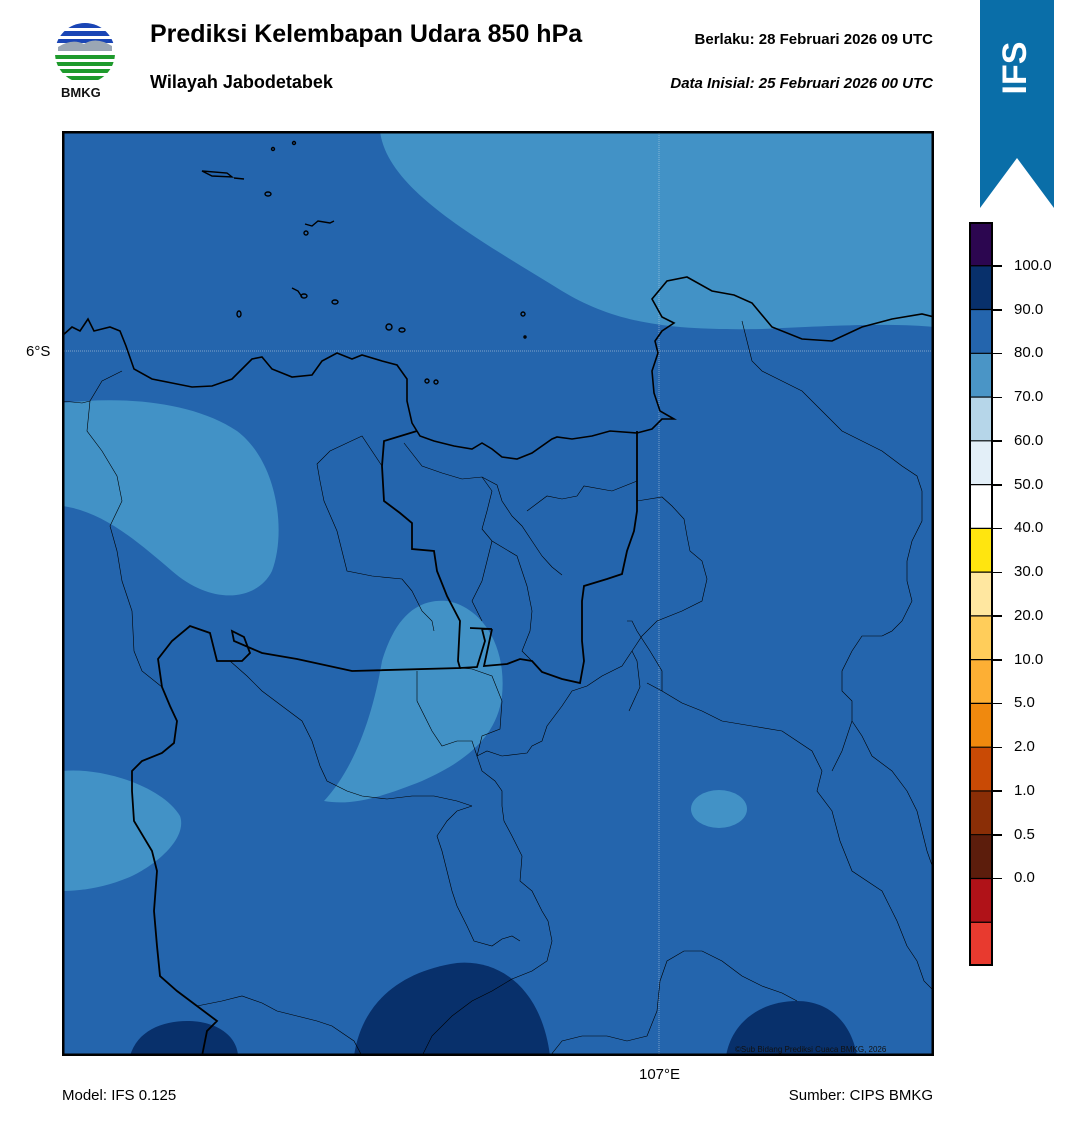 The image size is (1081, 1128). I want to click on colorbar-label: 0.5, so click(1024, 834).